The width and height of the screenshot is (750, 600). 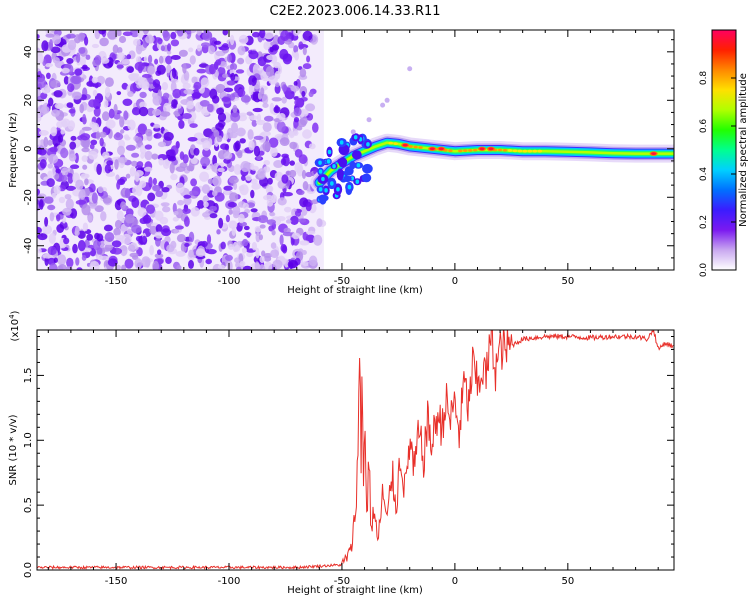 What do you see at coordinates (704, 222) in the screenshot?
I see `colorbar-tick-label: 0.2` at bounding box center [704, 222].